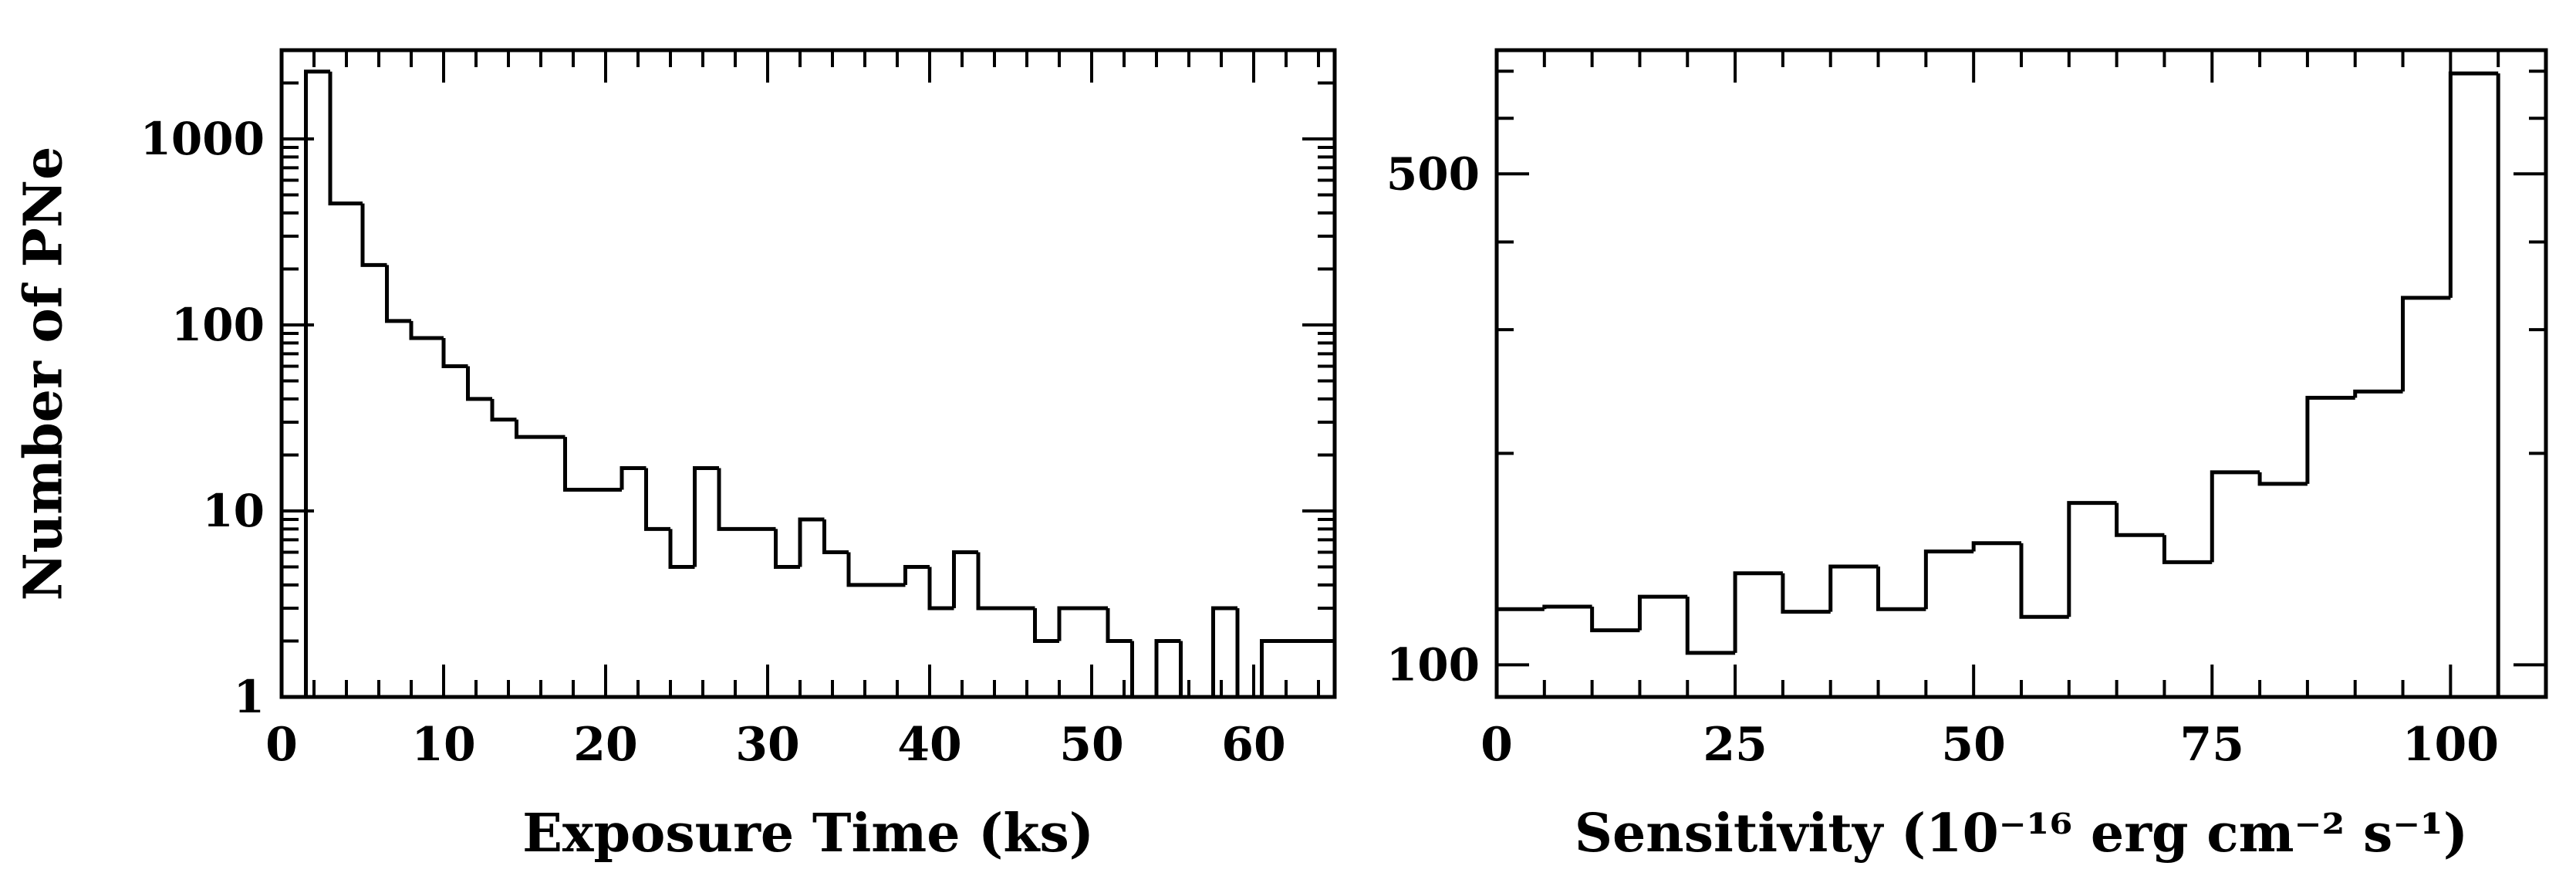 This screenshot has height=893, width=2576. What do you see at coordinates (1735, 745) in the screenshot?
I see `x-tick-label: 25` at bounding box center [1735, 745].